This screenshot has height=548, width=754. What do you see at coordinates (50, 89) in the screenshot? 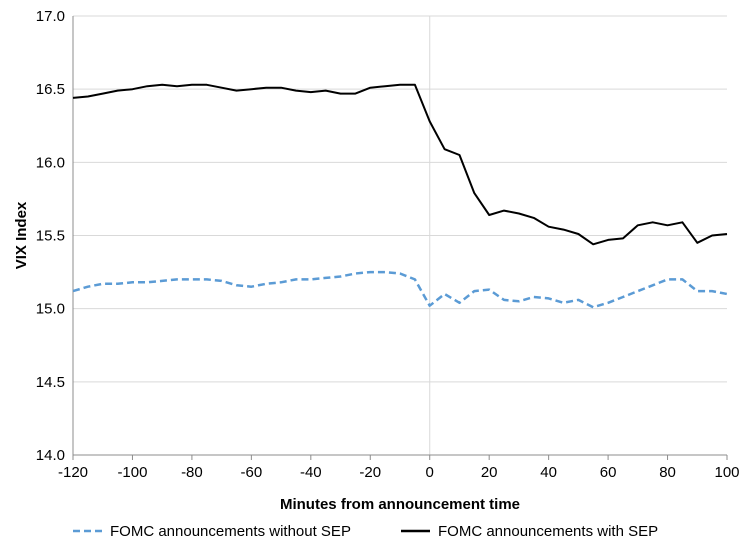
I see `y-tick-label: 16.5` at bounding box center [50, 89].